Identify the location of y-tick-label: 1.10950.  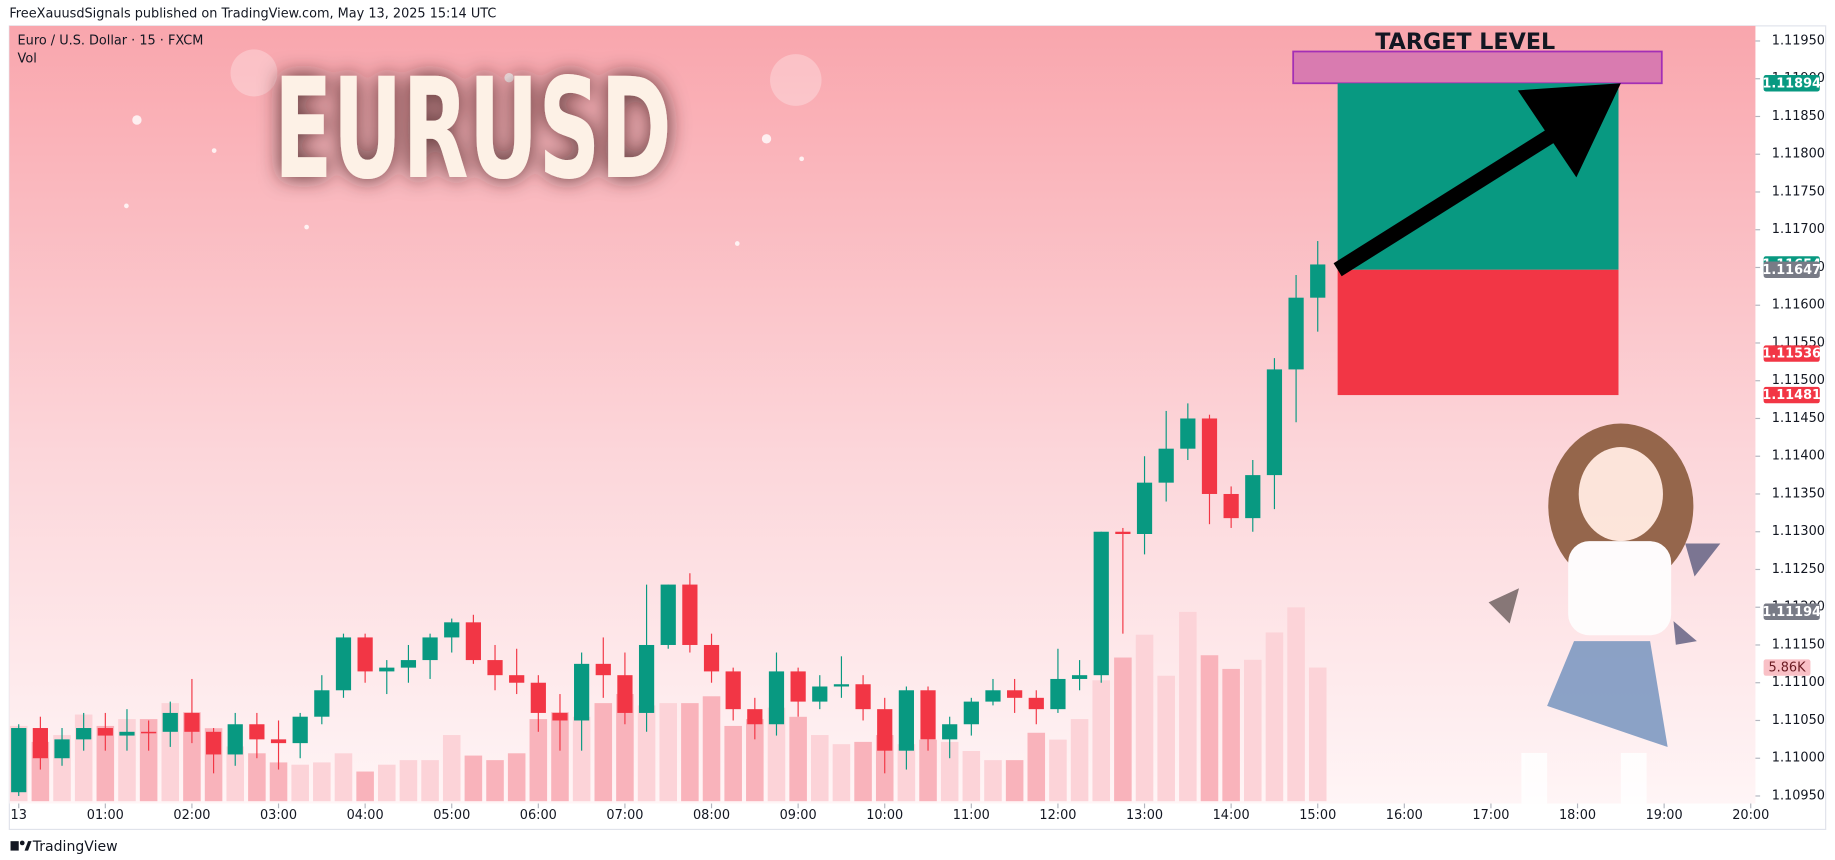
(1798, 795).